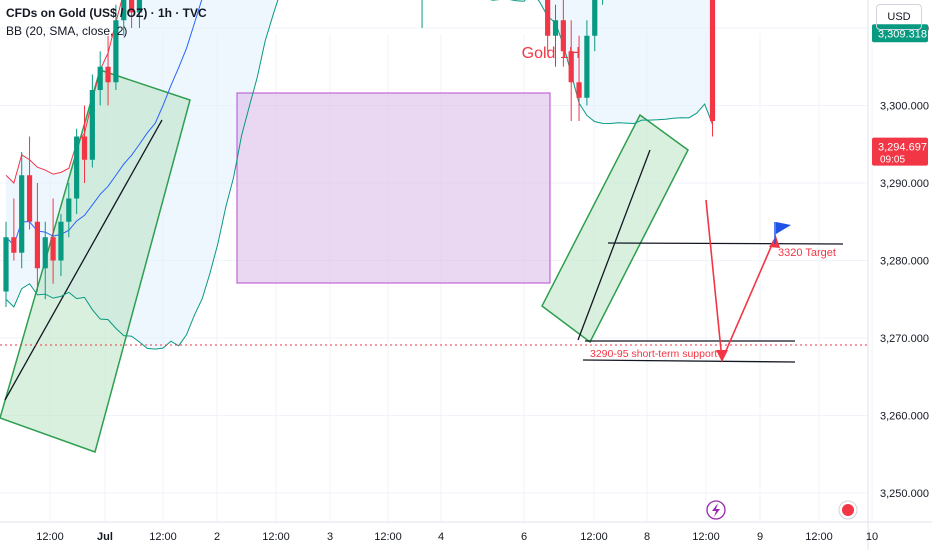 Image resolution: width=932 pixels, height=555 pixels. I want to click on target-label: 3320 Target, so click(807, 253).